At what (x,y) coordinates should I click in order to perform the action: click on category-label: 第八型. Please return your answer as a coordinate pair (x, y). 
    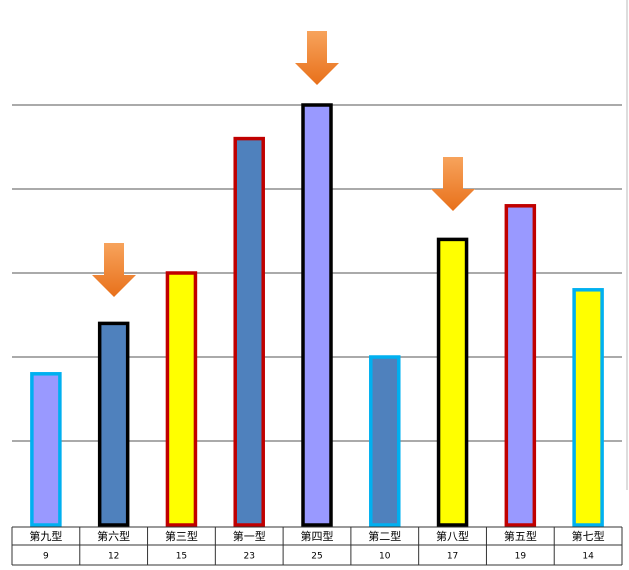
    Looking at the image, I should click on (452, 536).